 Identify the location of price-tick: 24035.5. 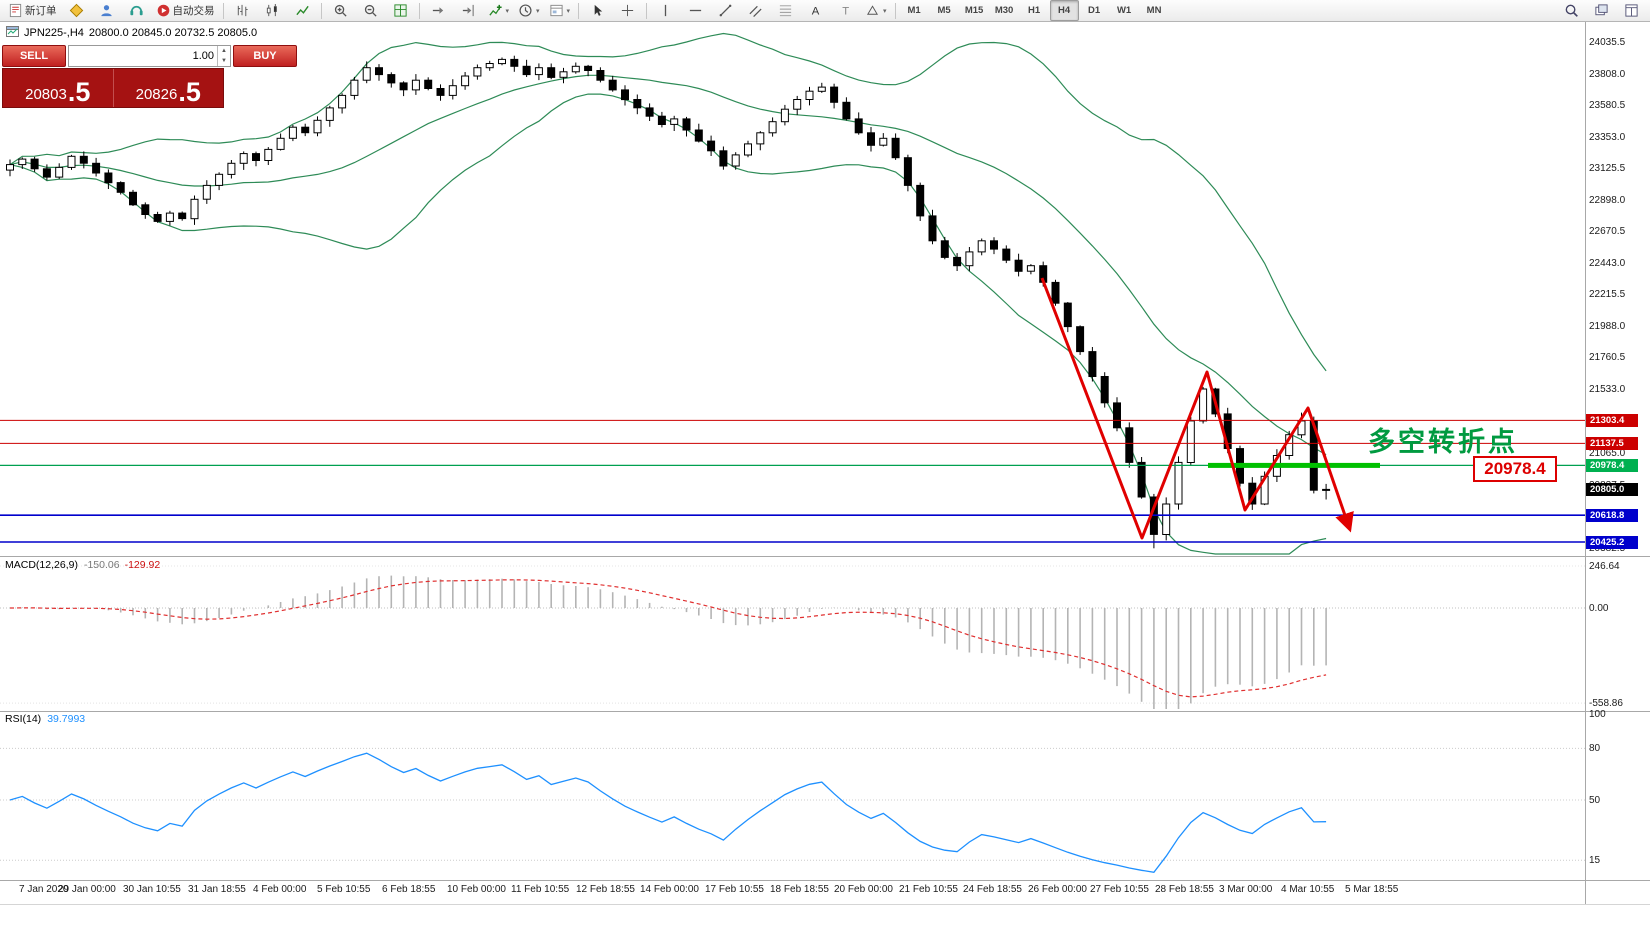
(1607, 42).